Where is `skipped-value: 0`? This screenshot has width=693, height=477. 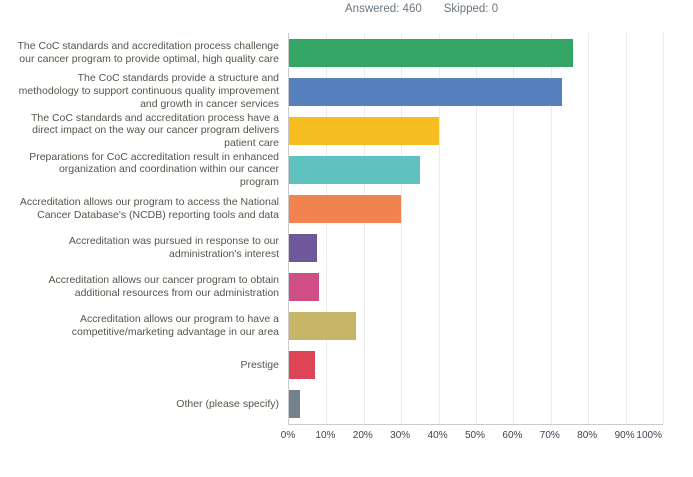 skipped-value: 0 is located at coordinates (495, 9).